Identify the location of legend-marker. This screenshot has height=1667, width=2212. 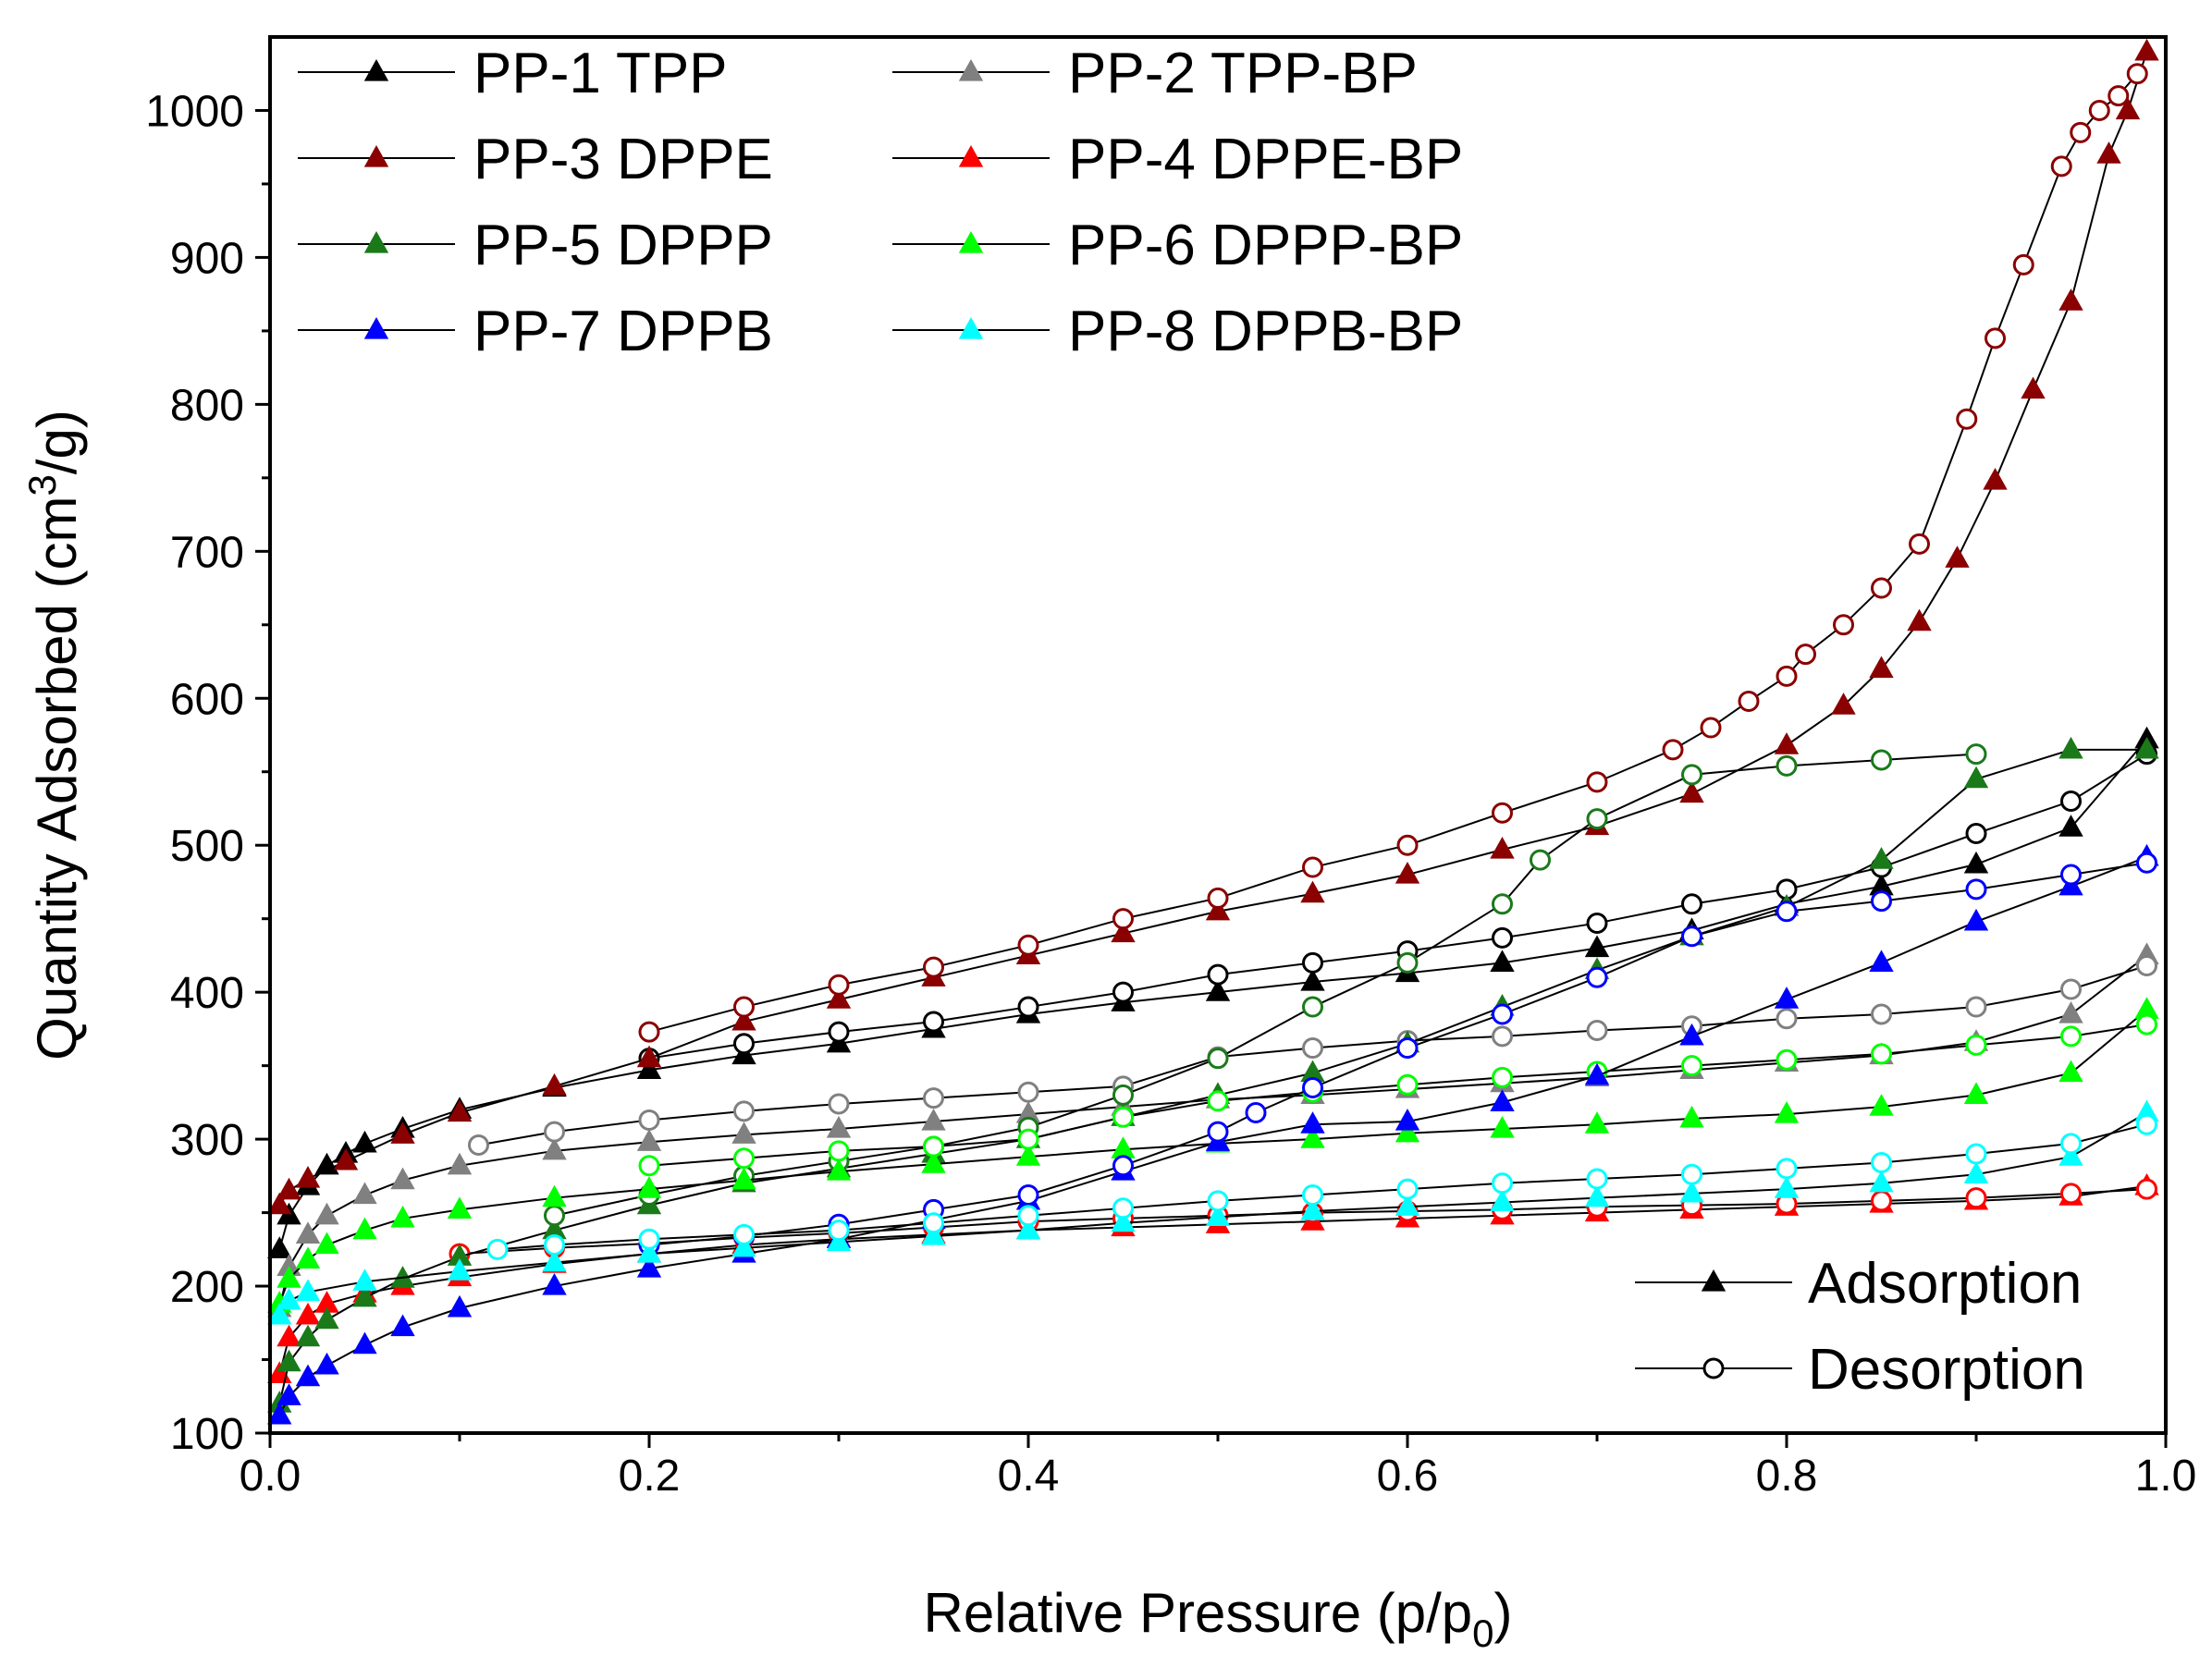
(376, 327).